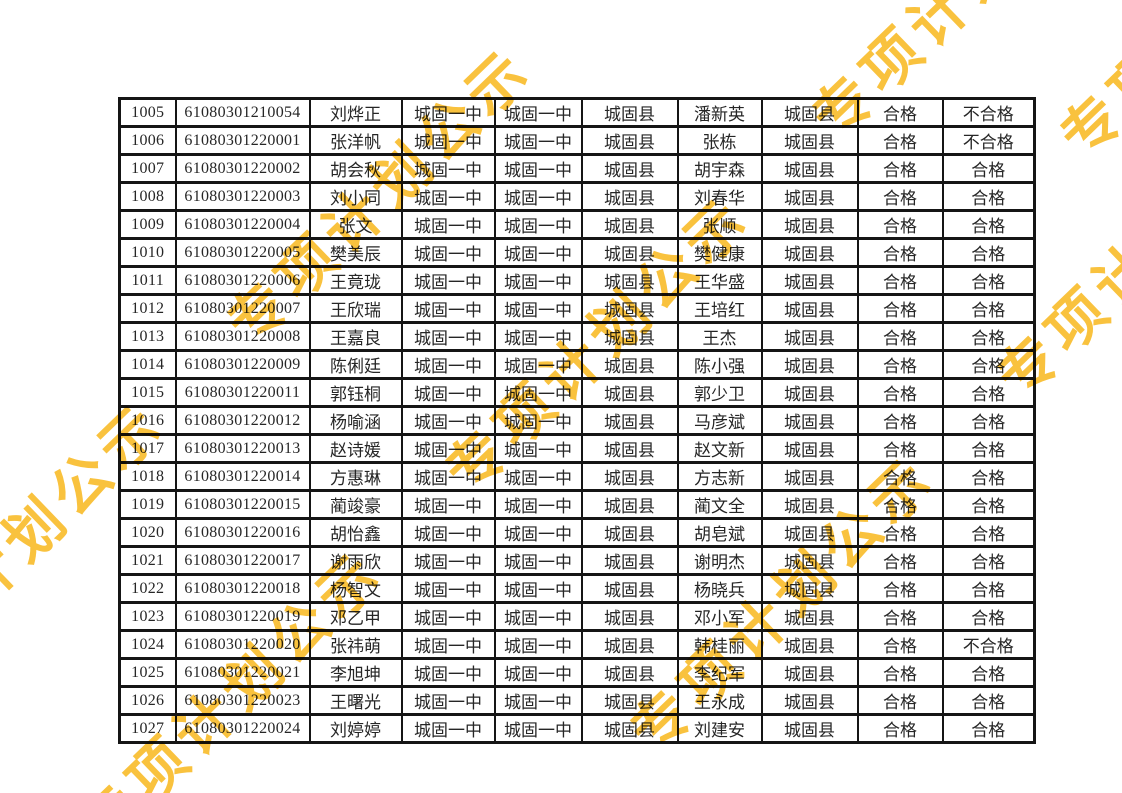 The image size is (1122, 793). What do you see at coordinates (719, 700) in the screenshot?
I see `table-cell: 王永成` at bounding box center [719, 700].